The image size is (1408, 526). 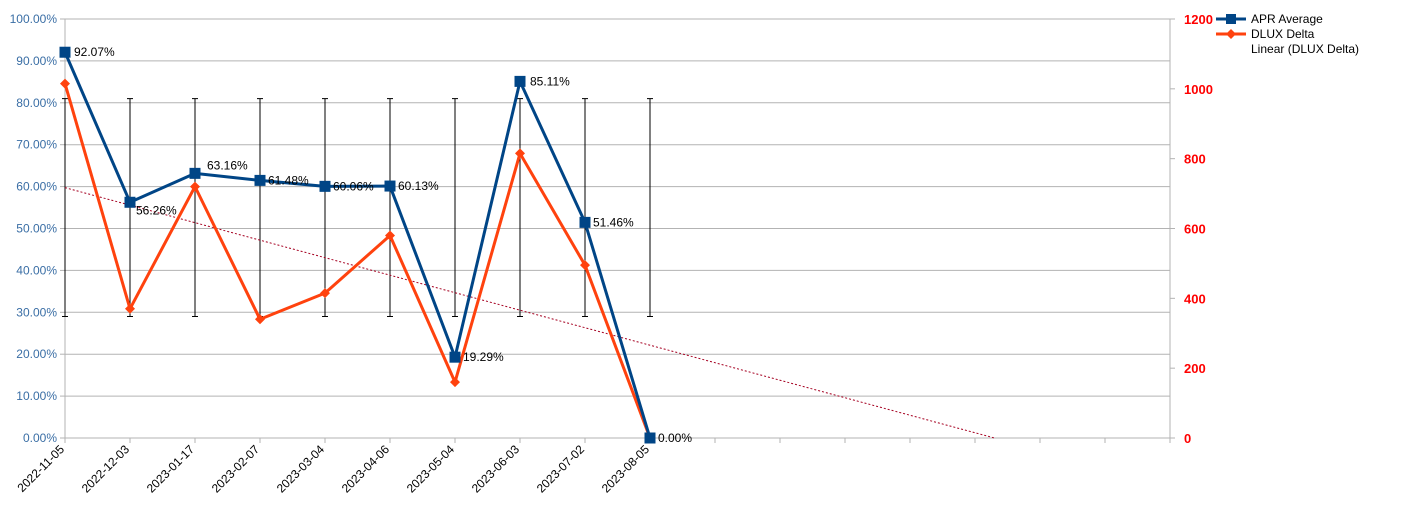 I want to click on x-tick-label: 2023-06-03, so click(x=496, y=469).